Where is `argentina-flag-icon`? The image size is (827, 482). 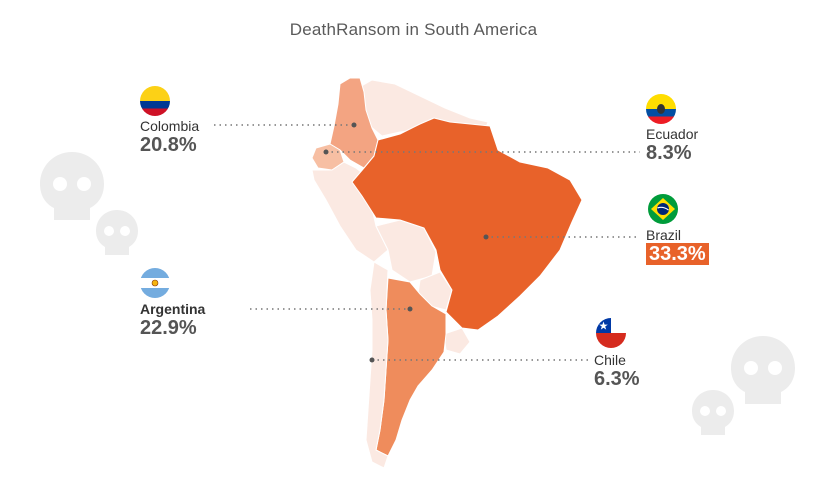 argentina-flag-icon is located at coordinates (155, 283).